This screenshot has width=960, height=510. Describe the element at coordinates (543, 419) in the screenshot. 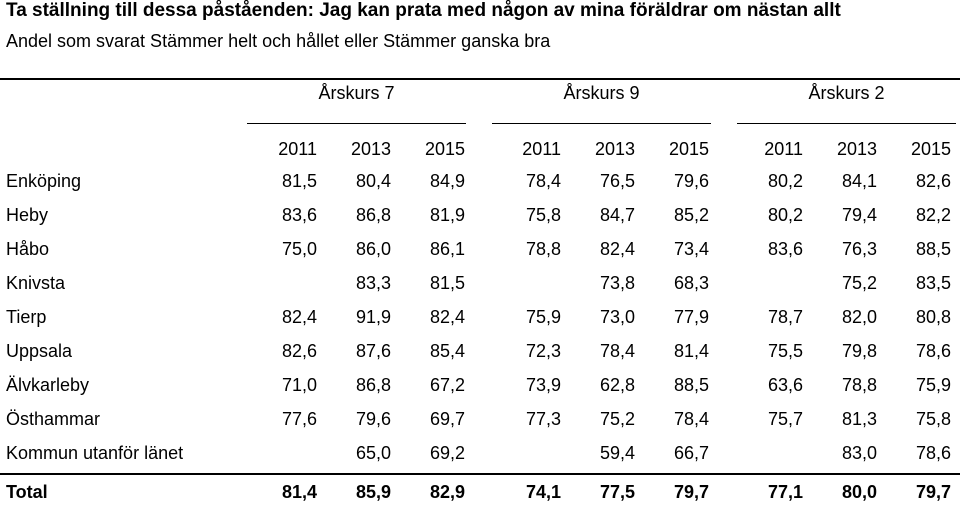

I see `table-cell: 77,3` at that location.